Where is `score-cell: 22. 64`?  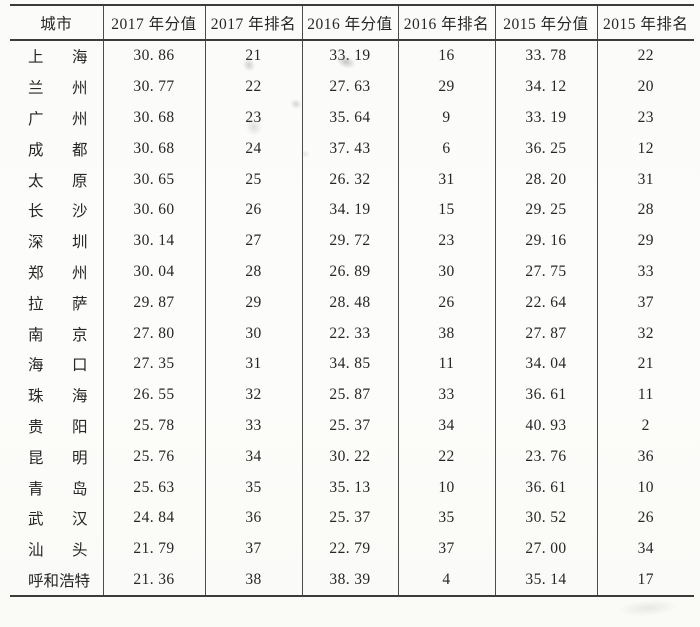
score-cell: 22. 64 is located at coordinates (545, 303).